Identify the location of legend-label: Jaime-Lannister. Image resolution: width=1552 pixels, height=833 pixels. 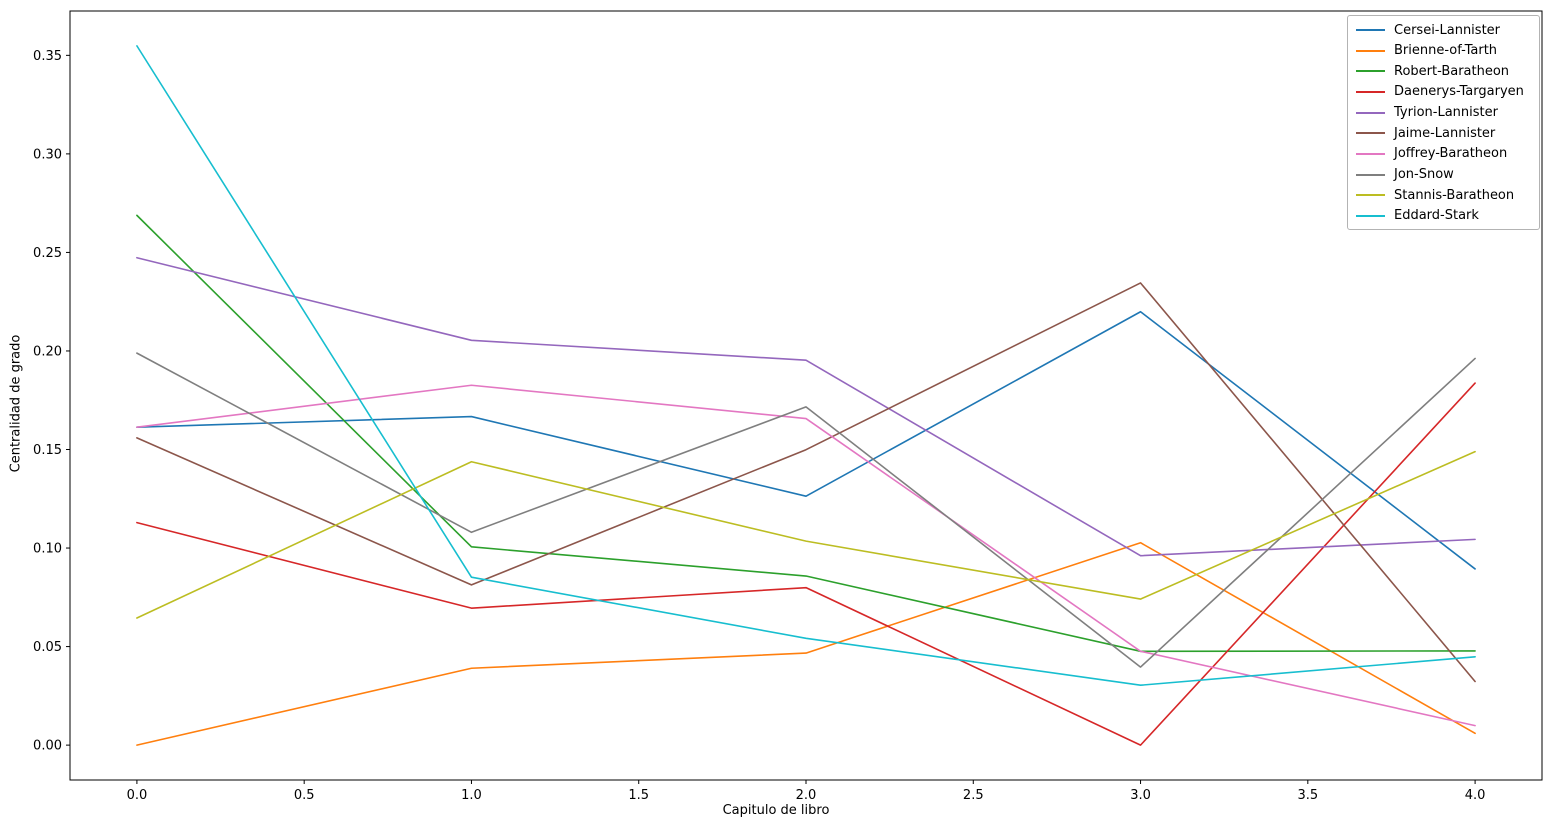
(1445, 133).